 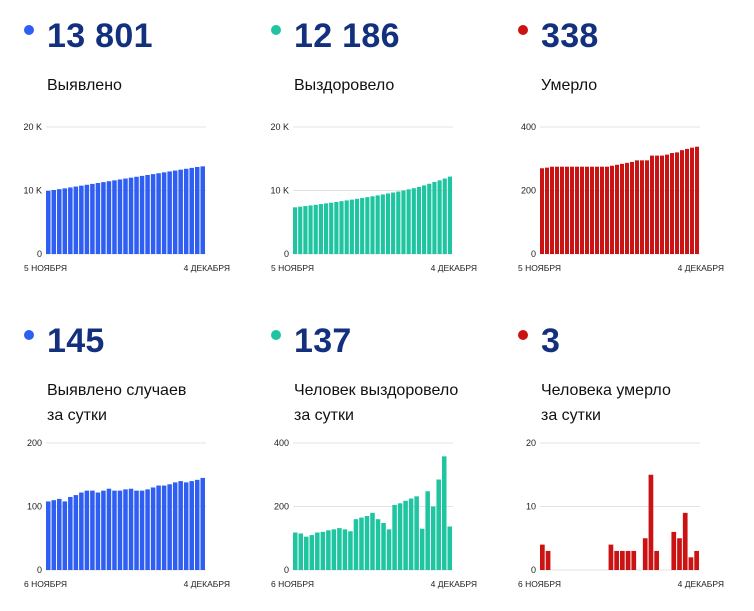 What do you see at coordinates (531, 443) in the screenshot?
I see `y-tick-label: 20` at bounding box center [531, 443].